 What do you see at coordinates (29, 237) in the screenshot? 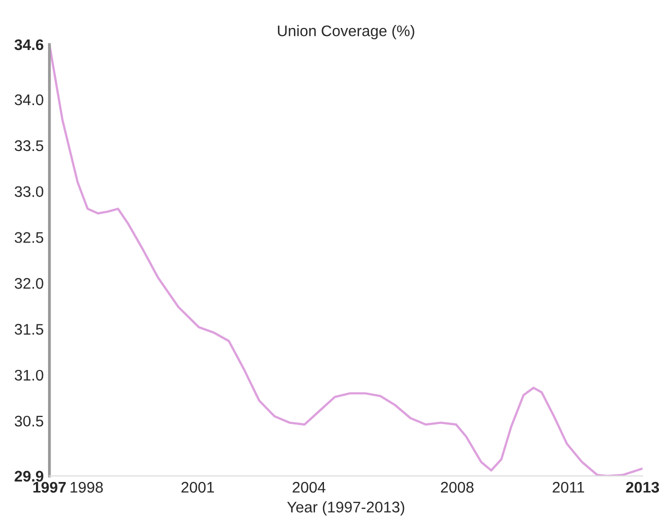
I see `y-tick-label: 32.5` at bounding box center [29, 237].